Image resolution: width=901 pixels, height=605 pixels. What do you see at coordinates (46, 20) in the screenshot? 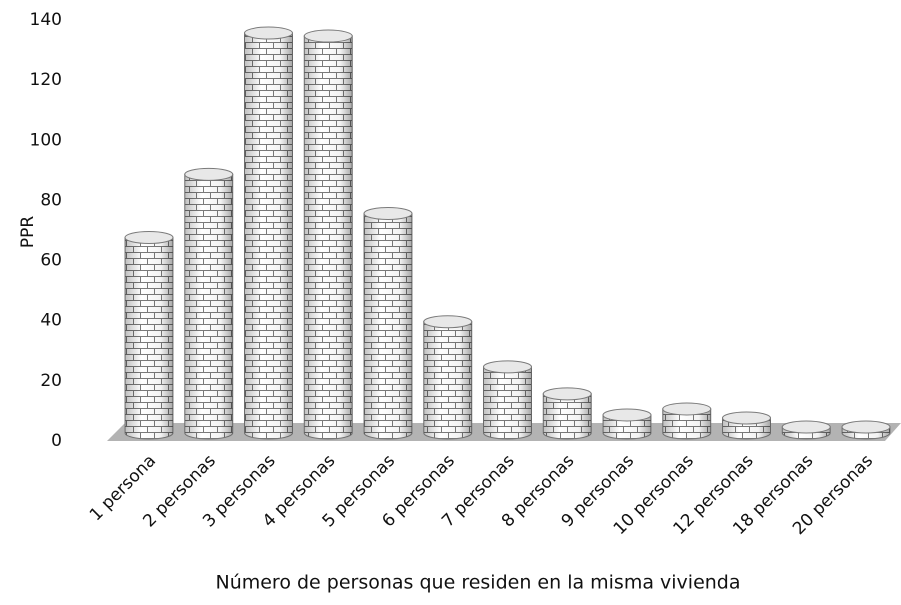
I see `y-tick-label: 140` at bounding box center [46, 20].